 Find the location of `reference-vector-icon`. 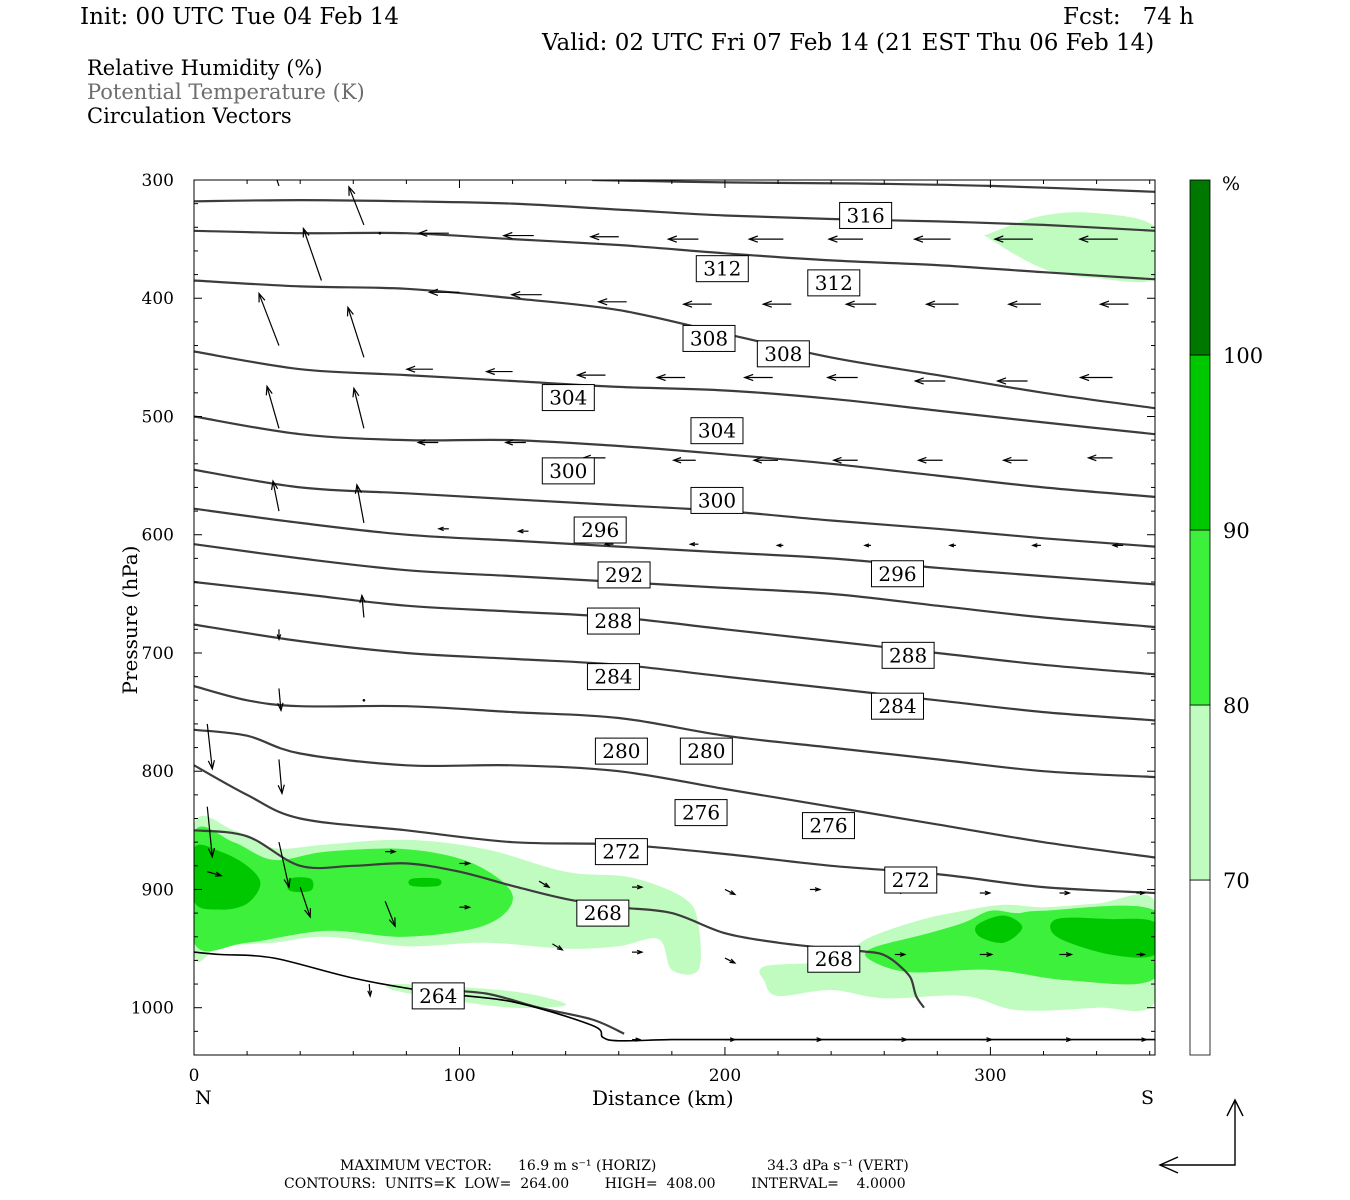

reference-vector-icon is located at coordinates (1201, 1136).